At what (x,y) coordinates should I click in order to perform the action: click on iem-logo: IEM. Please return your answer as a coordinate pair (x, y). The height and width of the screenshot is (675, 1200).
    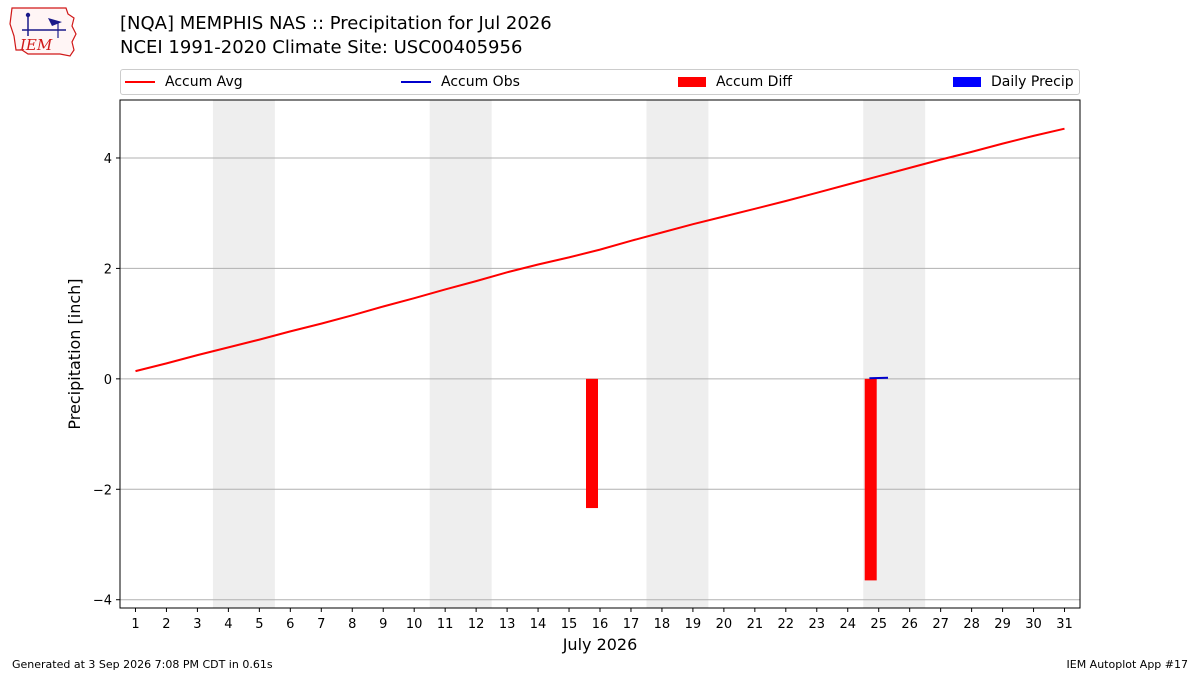
    Looking at the image, I should click on (43, 32).